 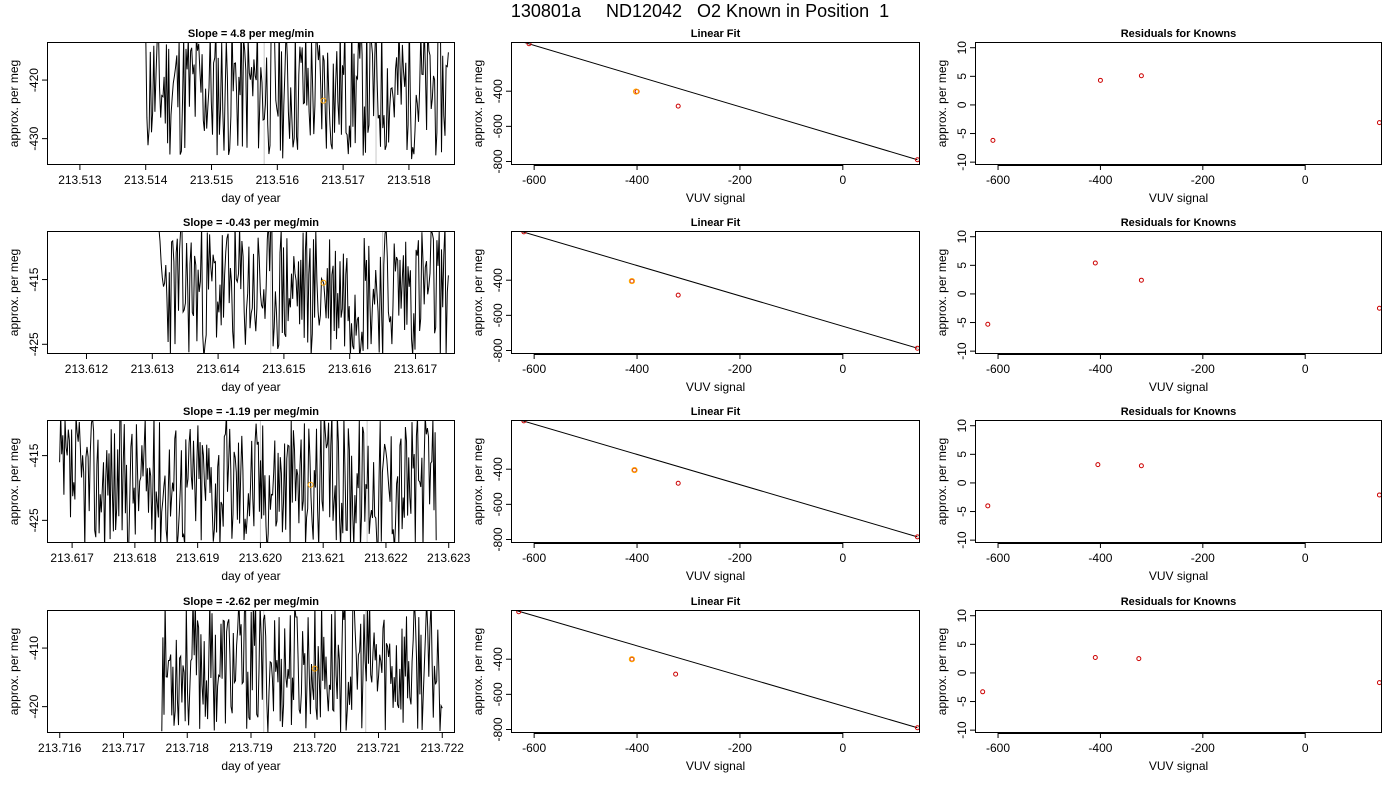 I want to click on x-tick-label: 213.518, so click(x=409, y=180).